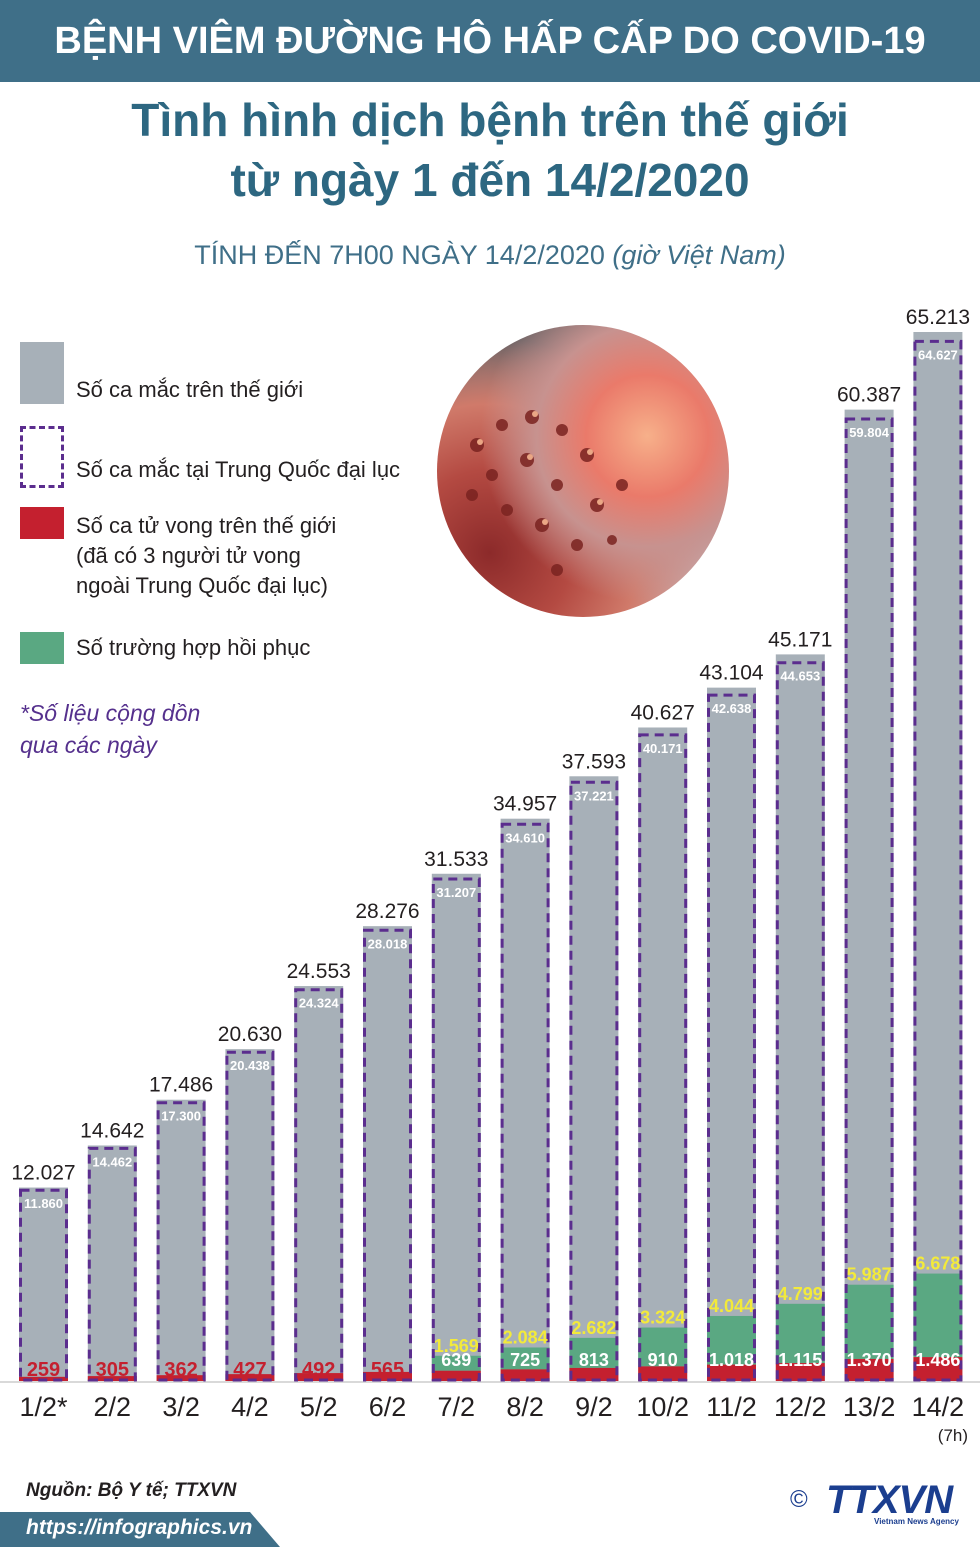 This screenshot has width=980, height=1547. Describe the element at coordinates (699, 255) in the screenshot. I see `subtitle-timezone: (giờ Việt Nam)` at that location.